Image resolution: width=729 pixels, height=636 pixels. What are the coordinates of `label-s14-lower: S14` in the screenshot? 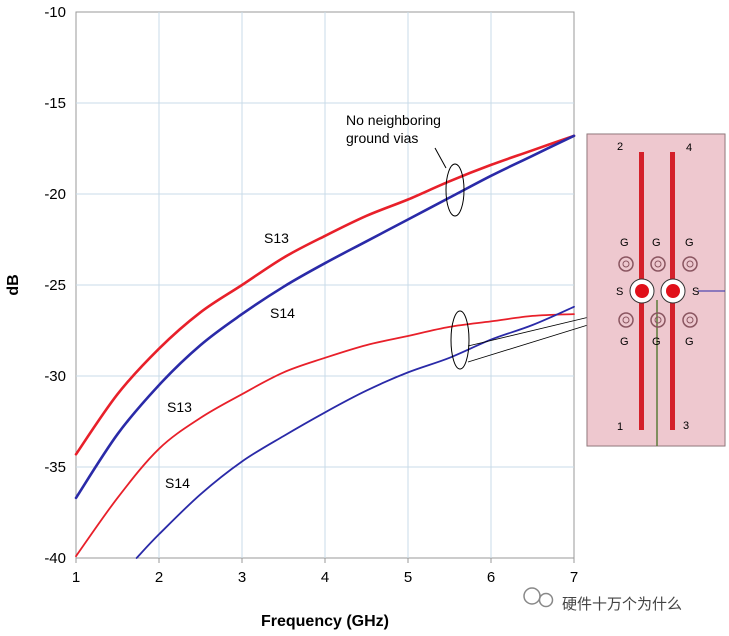 It's located at (177, 483).